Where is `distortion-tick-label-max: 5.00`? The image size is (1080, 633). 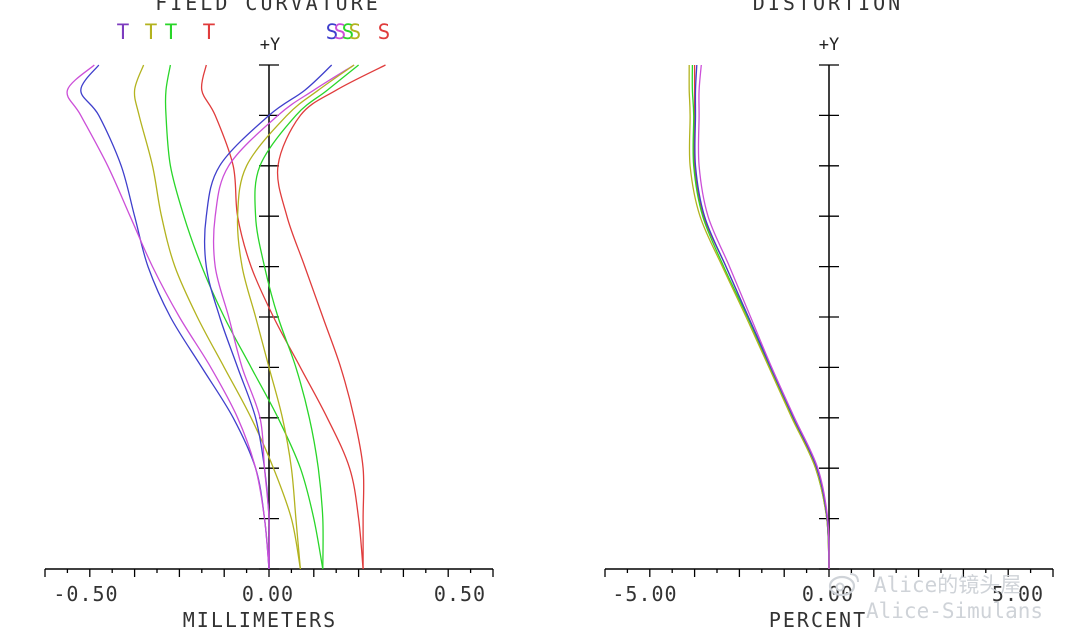
distortion-tick-label-max: 5.00 is located at coordinates (1018, 594).